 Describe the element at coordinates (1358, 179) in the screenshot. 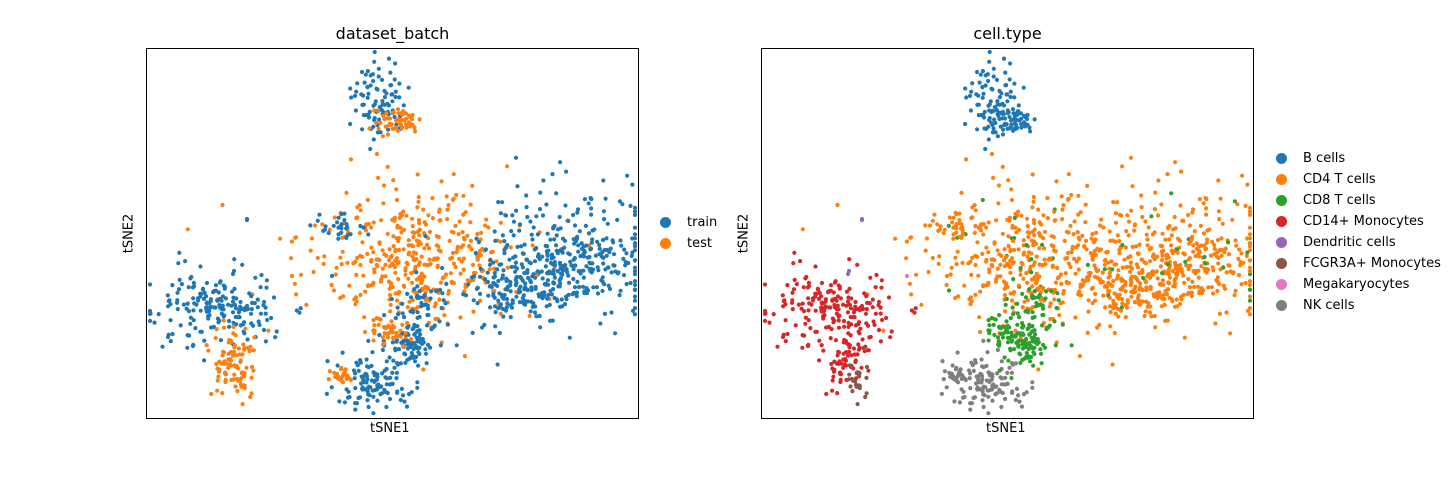

I see `legend-item: CD4 T cells` at that location.